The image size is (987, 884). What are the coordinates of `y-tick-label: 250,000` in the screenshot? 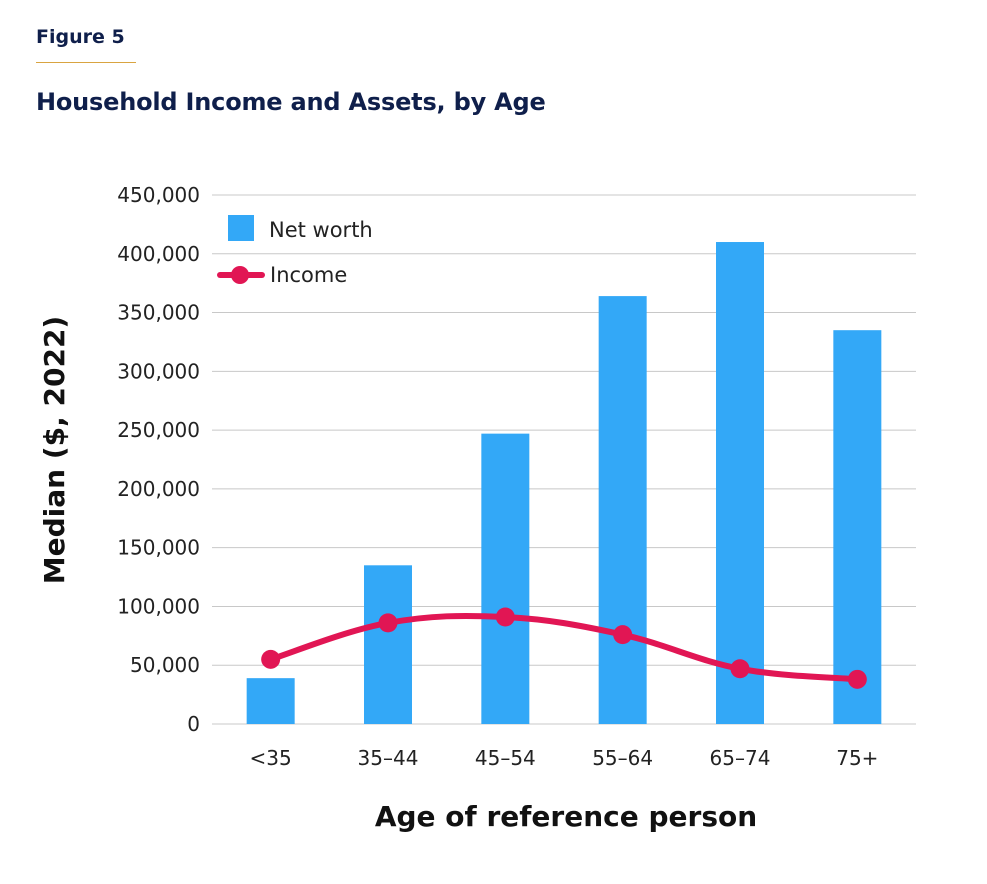 It's located at (158, 430).